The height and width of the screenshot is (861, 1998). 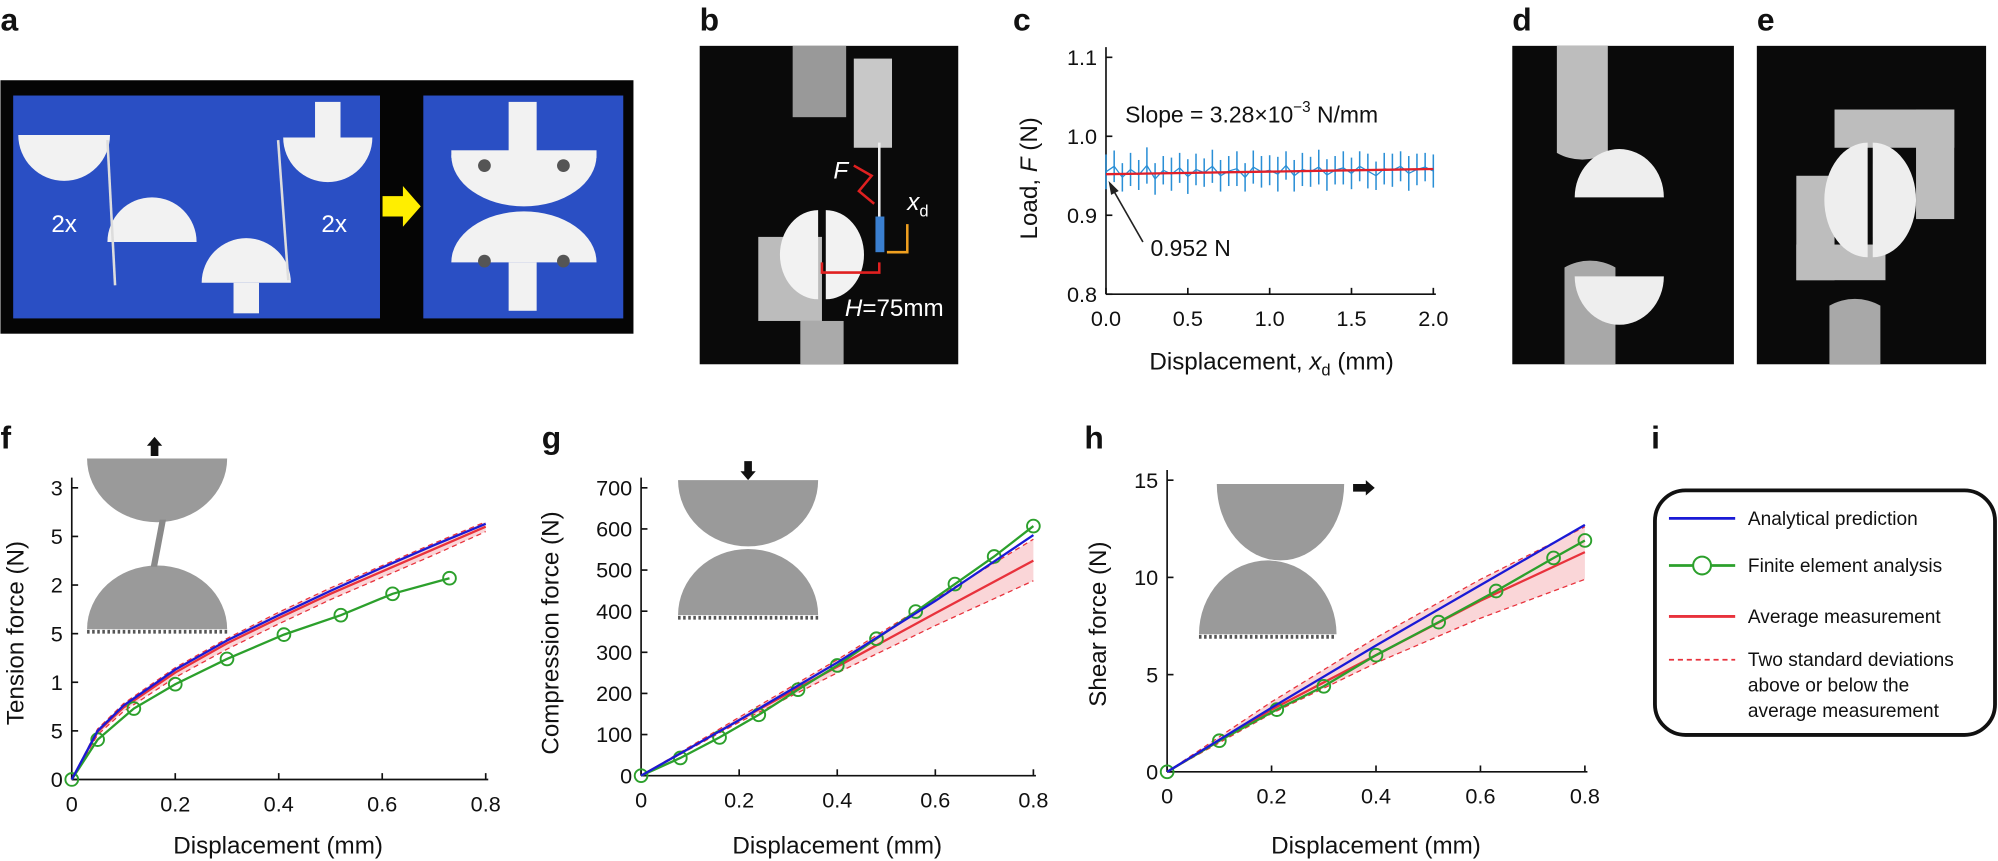 I want to click on y-axis-title-part: (N), so click(x=1029, y=137).